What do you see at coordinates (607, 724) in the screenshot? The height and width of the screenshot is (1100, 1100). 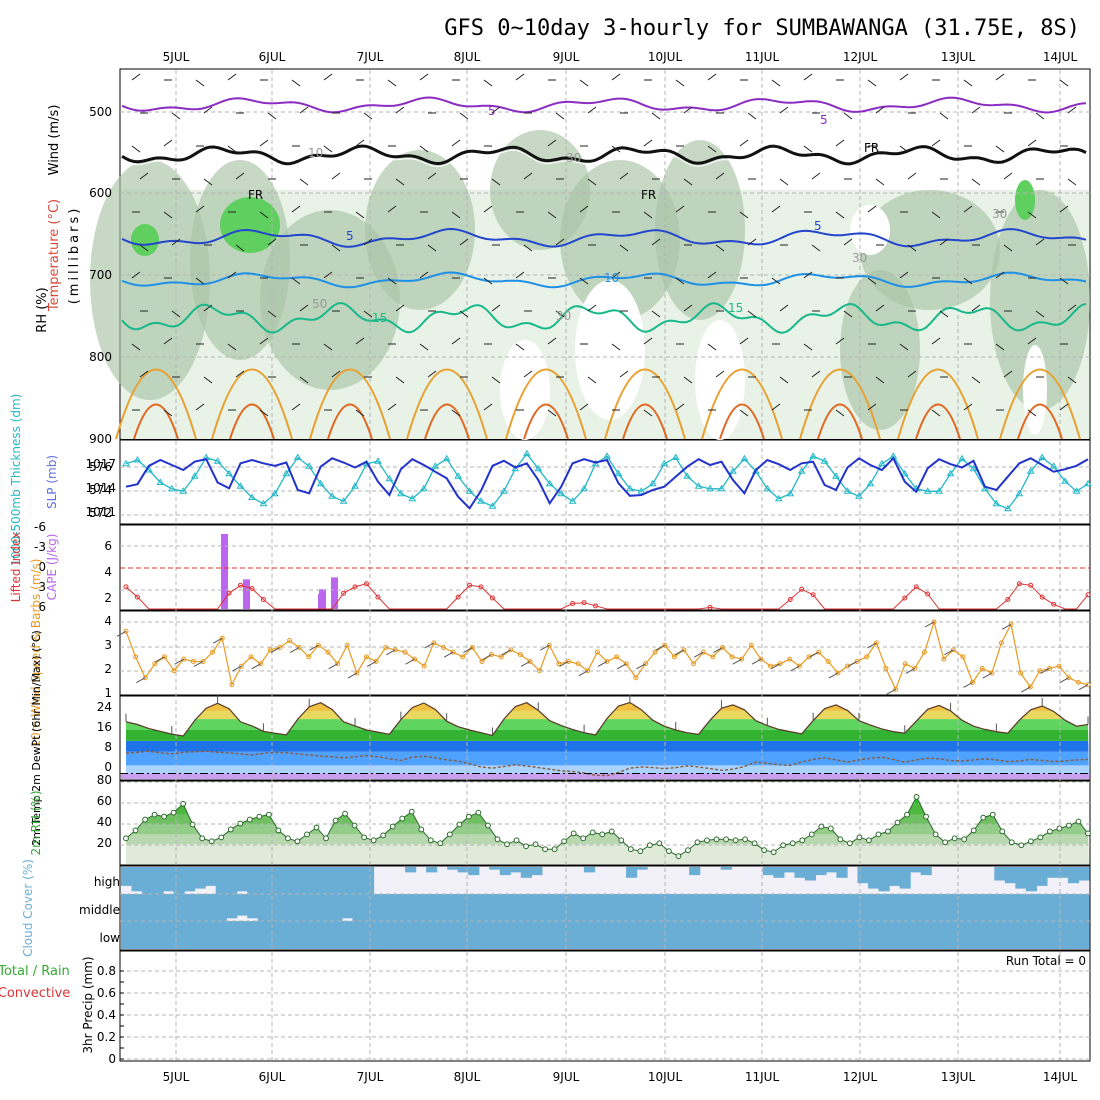 I see `temp-band` at bounding box center [607, 724].